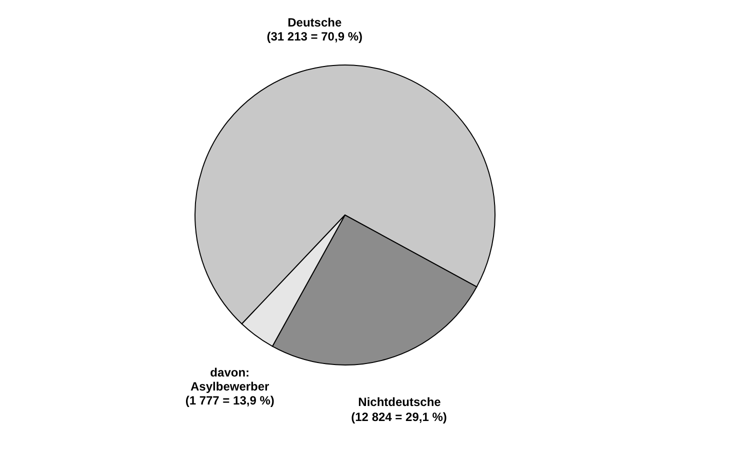 The width and height of the screenshot is (729, 462). Describe the element at coordinates (229, 400) in the screenshot. I see `data-label: (1 777 = 13,9 %)` at that location.